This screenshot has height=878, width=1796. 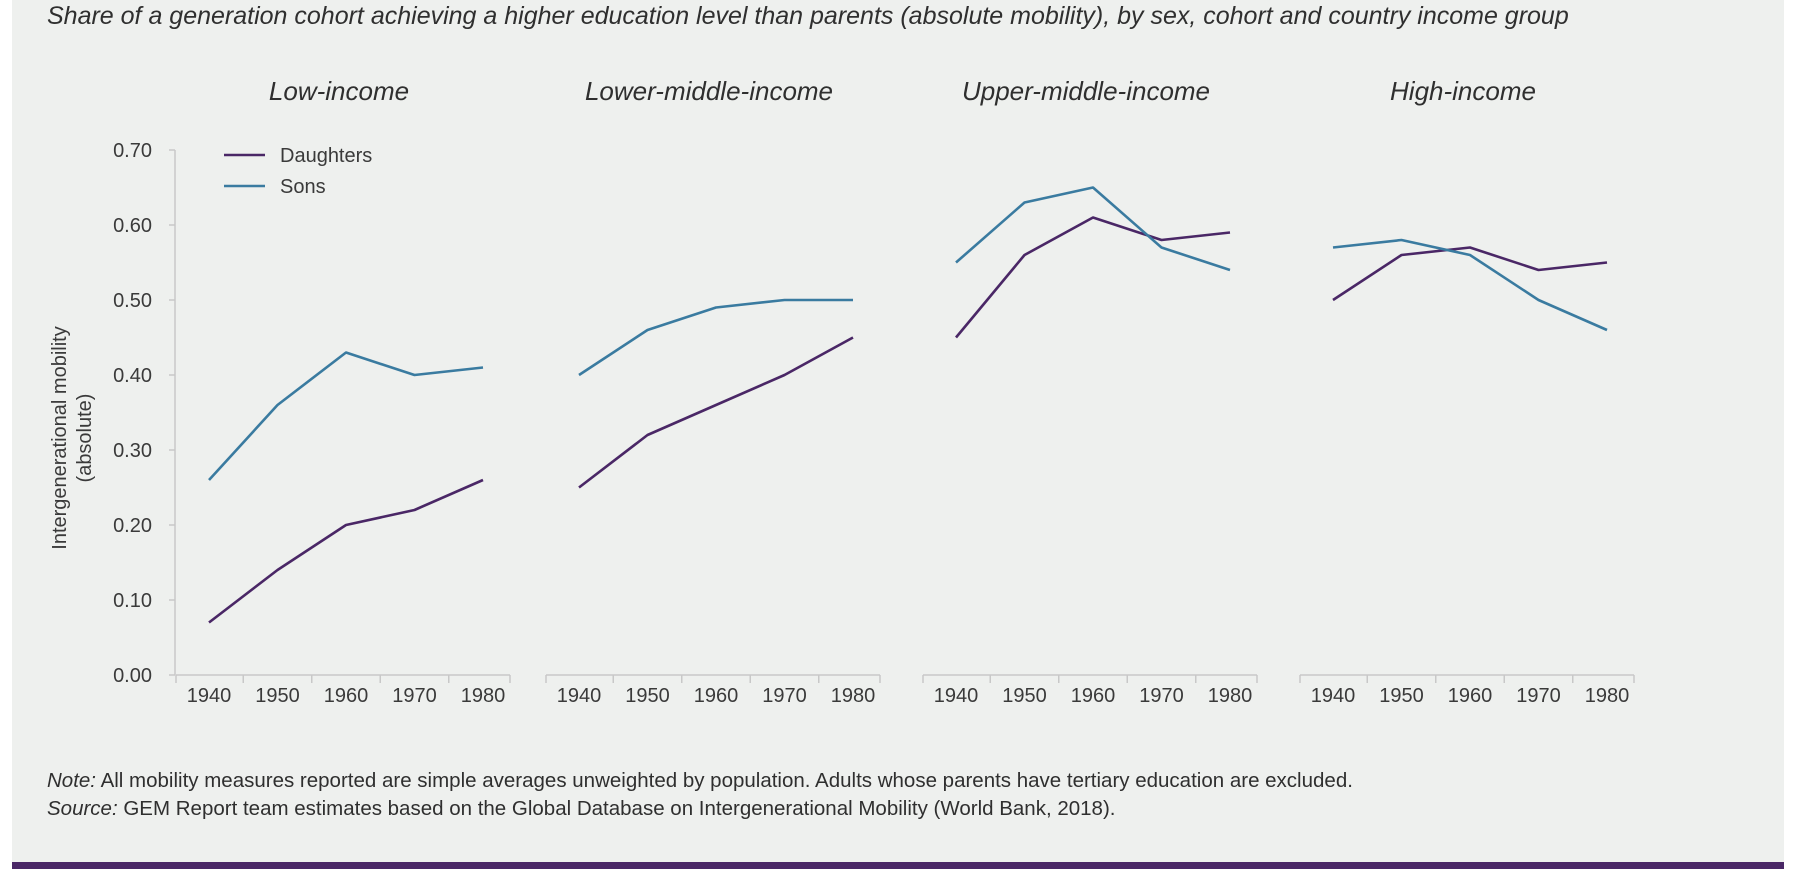 What do you see at coordinates (132, 601) in the screenshot?
I see `y-tick-label: 0.10` at bounding box center [132, 601].